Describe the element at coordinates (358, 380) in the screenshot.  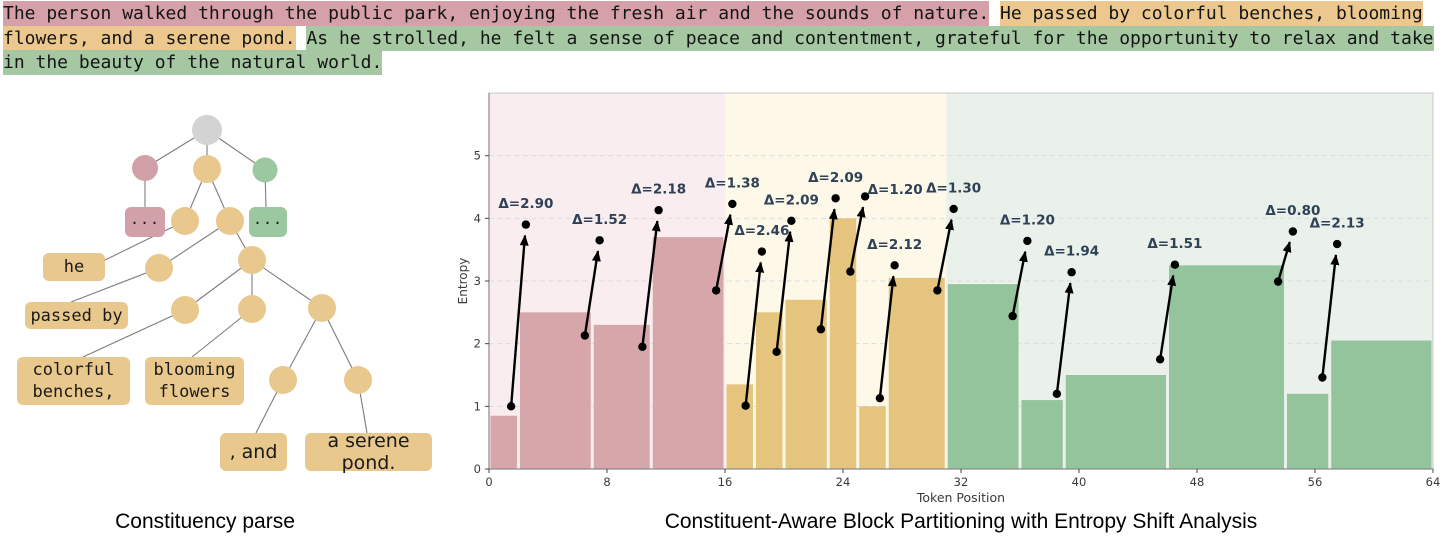
I see `tree-node-np4` at that location.